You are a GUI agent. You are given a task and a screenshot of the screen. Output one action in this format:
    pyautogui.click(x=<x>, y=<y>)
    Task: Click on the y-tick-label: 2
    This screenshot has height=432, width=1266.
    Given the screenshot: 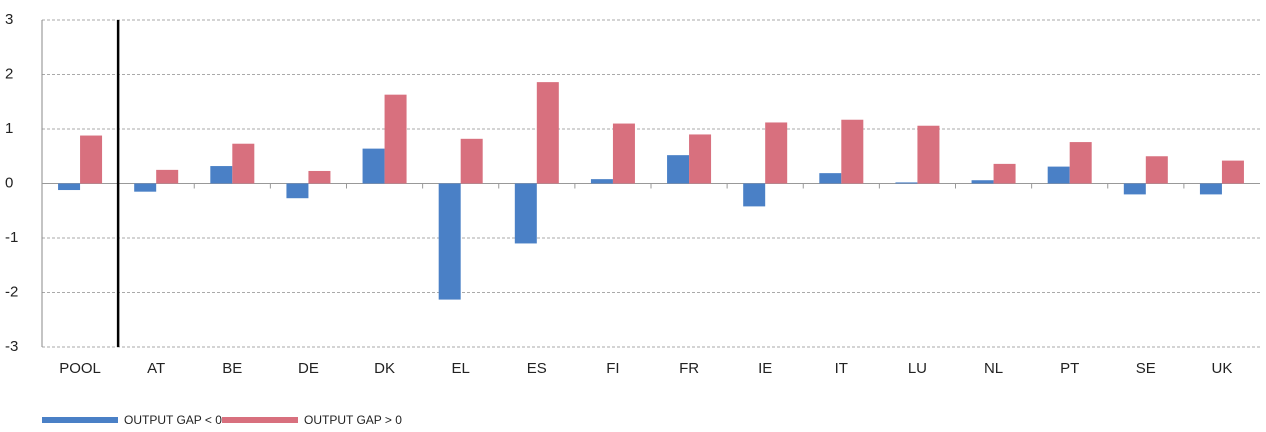 What is the action you would take?
    pyautogui.click(x=9, y=73)
    